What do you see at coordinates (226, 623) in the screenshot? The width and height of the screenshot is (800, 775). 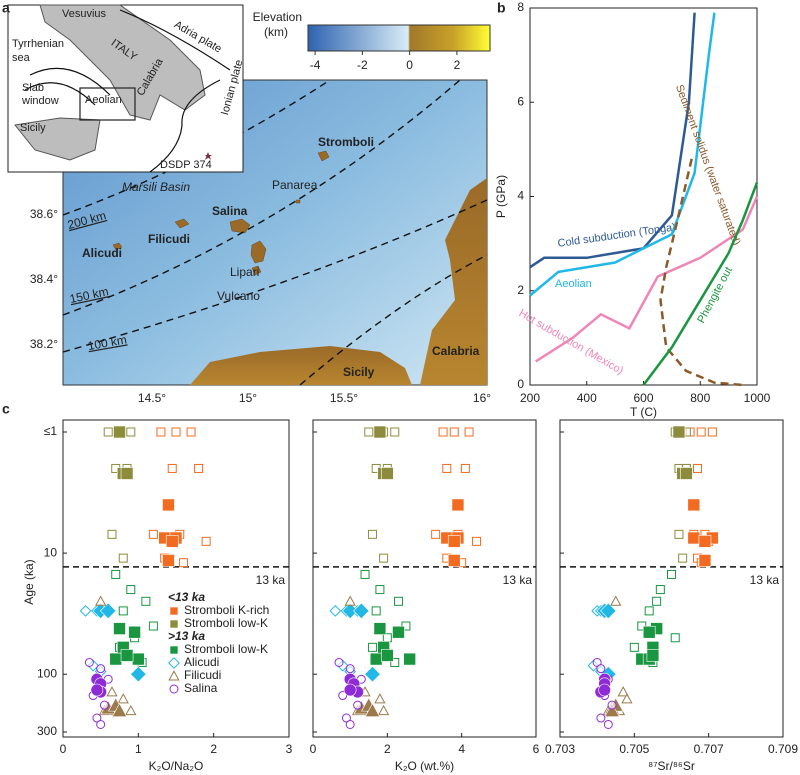 I see `legend-label: Stromboli low-K` at bounding box center [226, 623].